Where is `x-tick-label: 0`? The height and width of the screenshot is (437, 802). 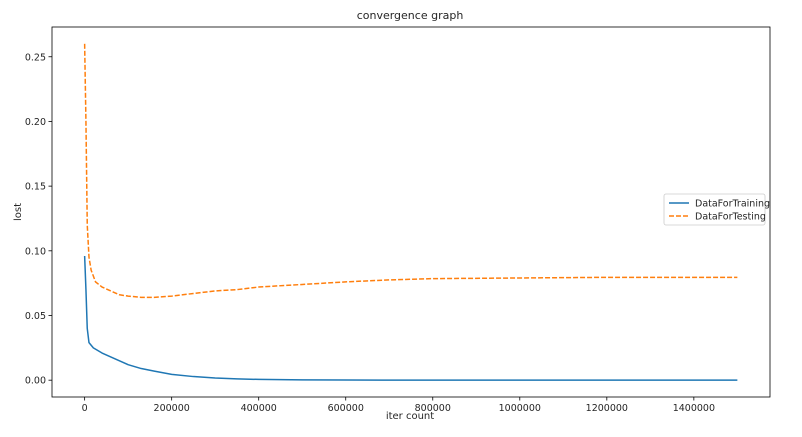 x-tick-label: 0 is located at coordinates (85, 408).